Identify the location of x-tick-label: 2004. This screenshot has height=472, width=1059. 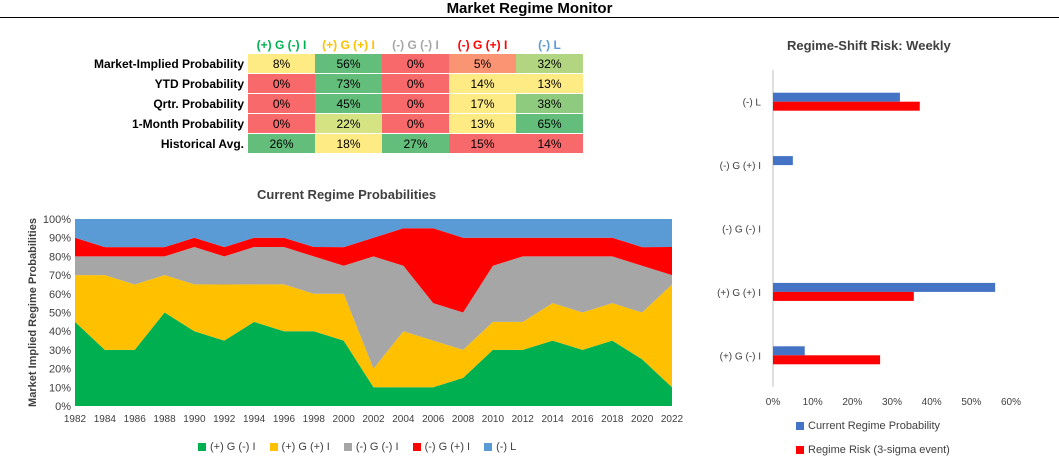
(403, 419).